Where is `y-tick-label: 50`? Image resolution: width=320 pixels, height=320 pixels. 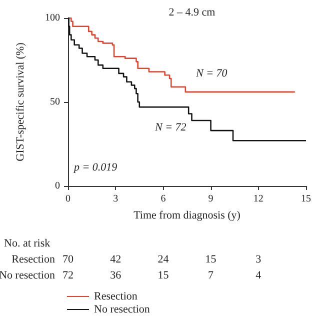 y-tick-label: 50 is located at coordinates (55, 102).